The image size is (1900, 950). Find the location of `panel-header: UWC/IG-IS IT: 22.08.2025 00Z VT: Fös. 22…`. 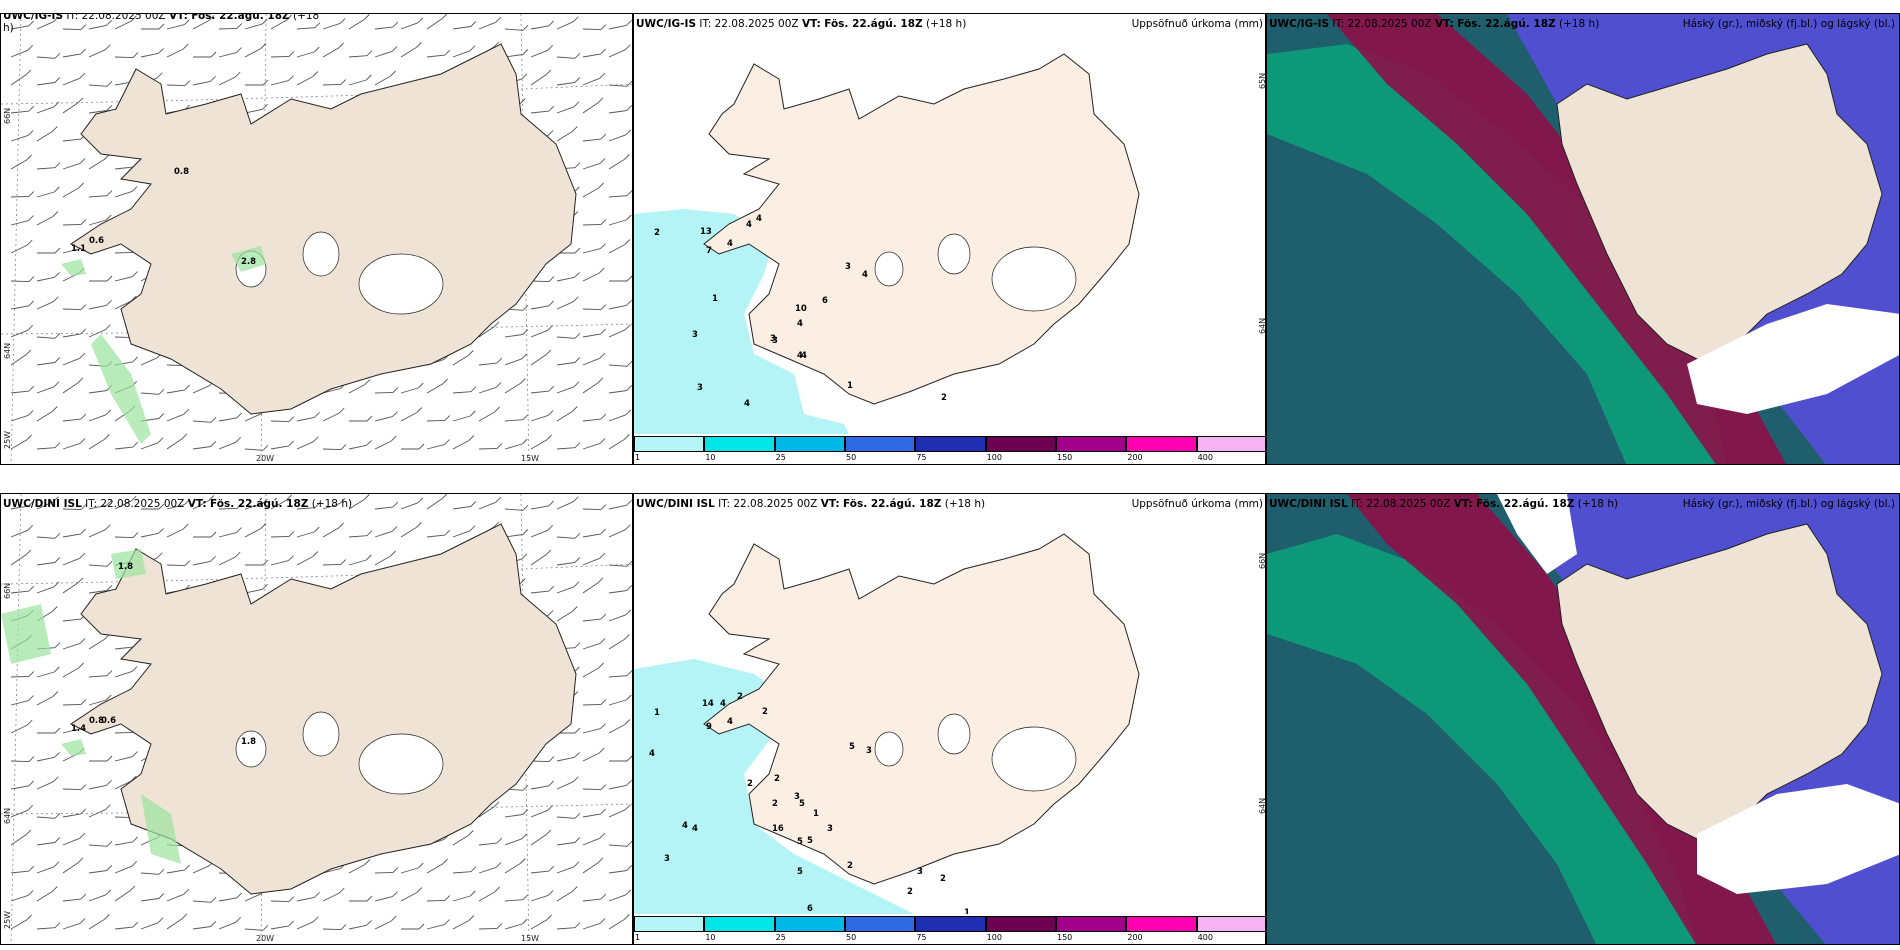

panel-header: UWC/IG-IS IT: 22.08.2025 00Z VT: Fös. 22… is located at coordinates (801, 24).